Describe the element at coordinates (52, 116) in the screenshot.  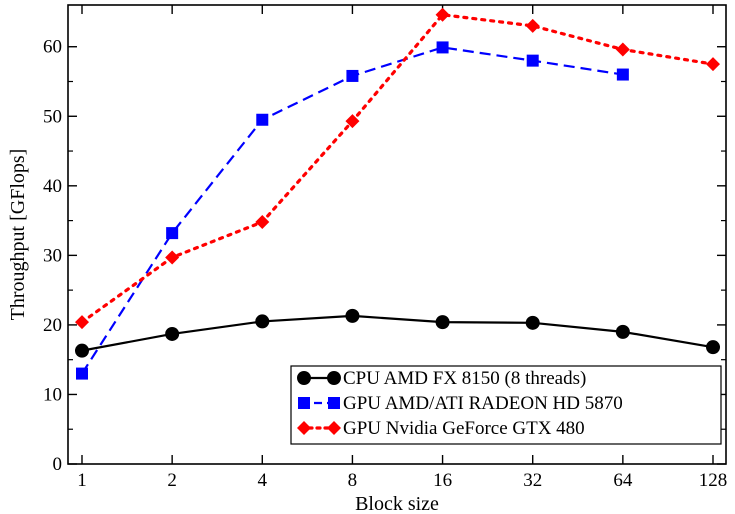
I see `y-tick-label: 50` at that location.